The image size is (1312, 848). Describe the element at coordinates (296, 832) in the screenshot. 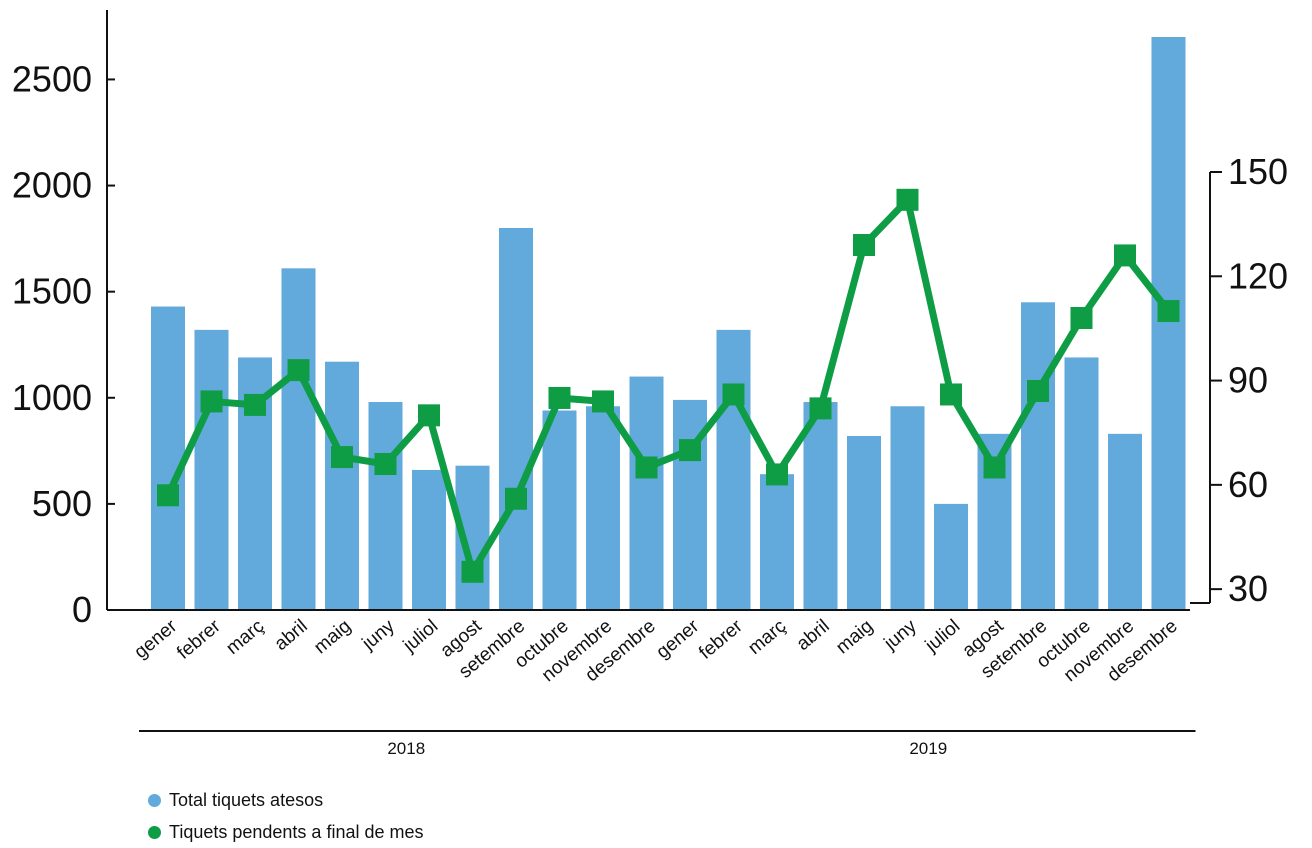

I see `legend-label-line: Tiquets pendents a final de mes` at that location.